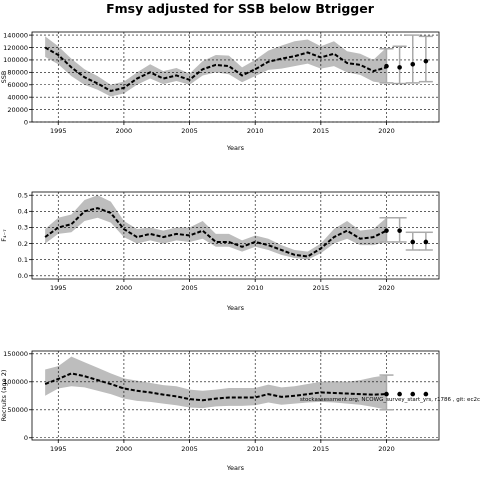 The width and height of the screenshot is (480, 480). What do you see at coordinates (23, 196) in the screenshot?
I see `fbar-ytick-label: 0.5` at bounding box center [23, 196].